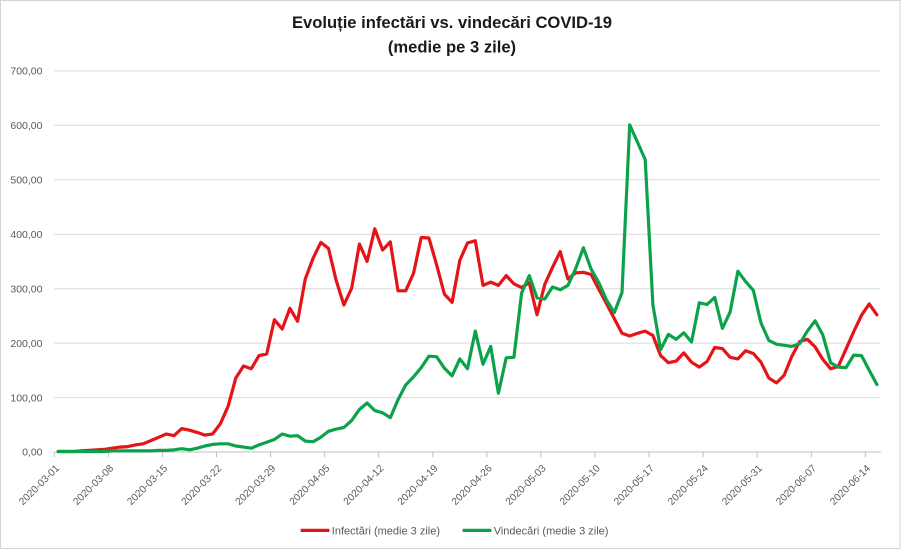 The height and width of the screenshot is (556, 904). I want to click on svg-text: 100,00, so click(26, 398).